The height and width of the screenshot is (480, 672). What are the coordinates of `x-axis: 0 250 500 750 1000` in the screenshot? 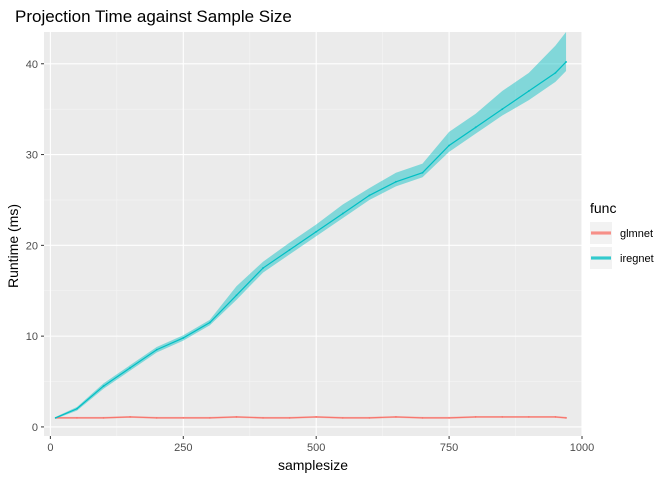 It's located at (320, 445).